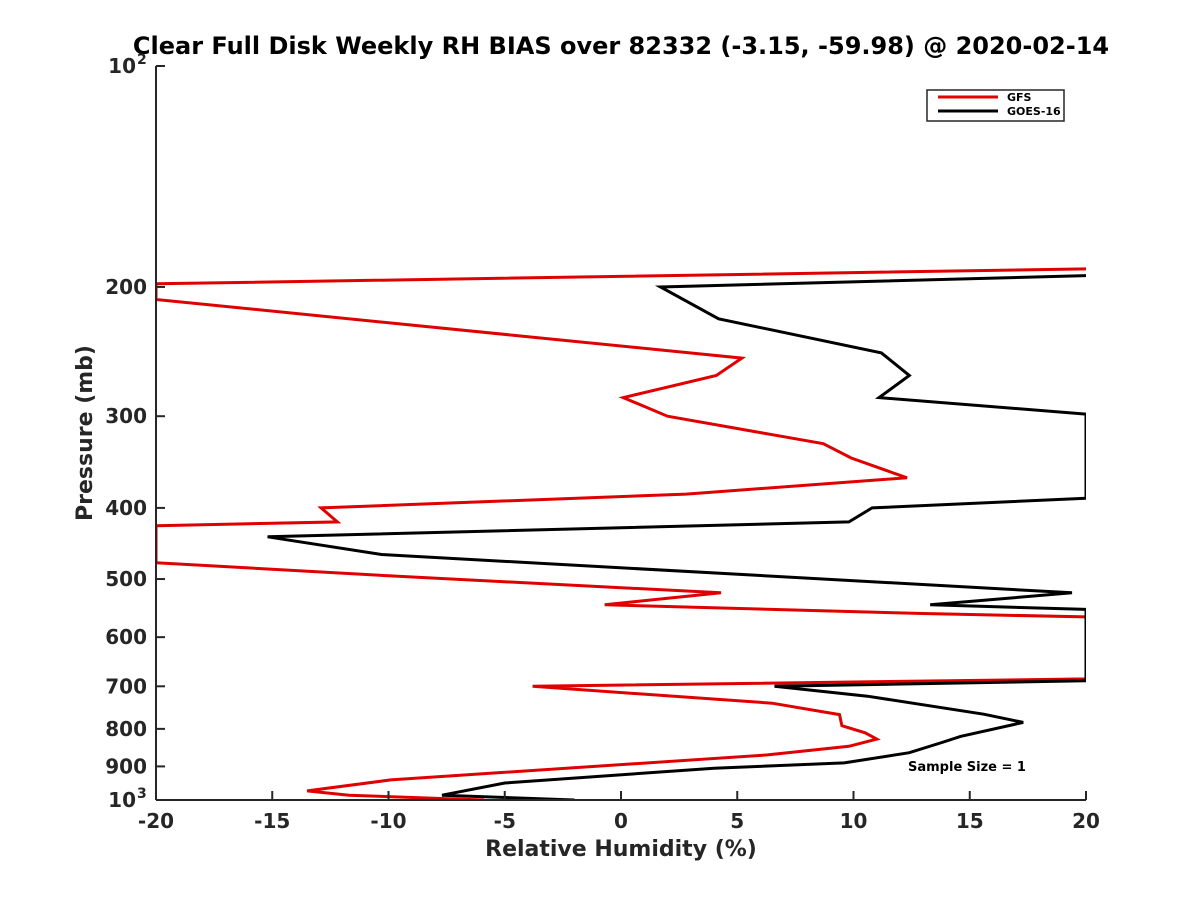 The image size is (1200, 900). I want to click on x-tick-label: 20, so click(1086, 821).